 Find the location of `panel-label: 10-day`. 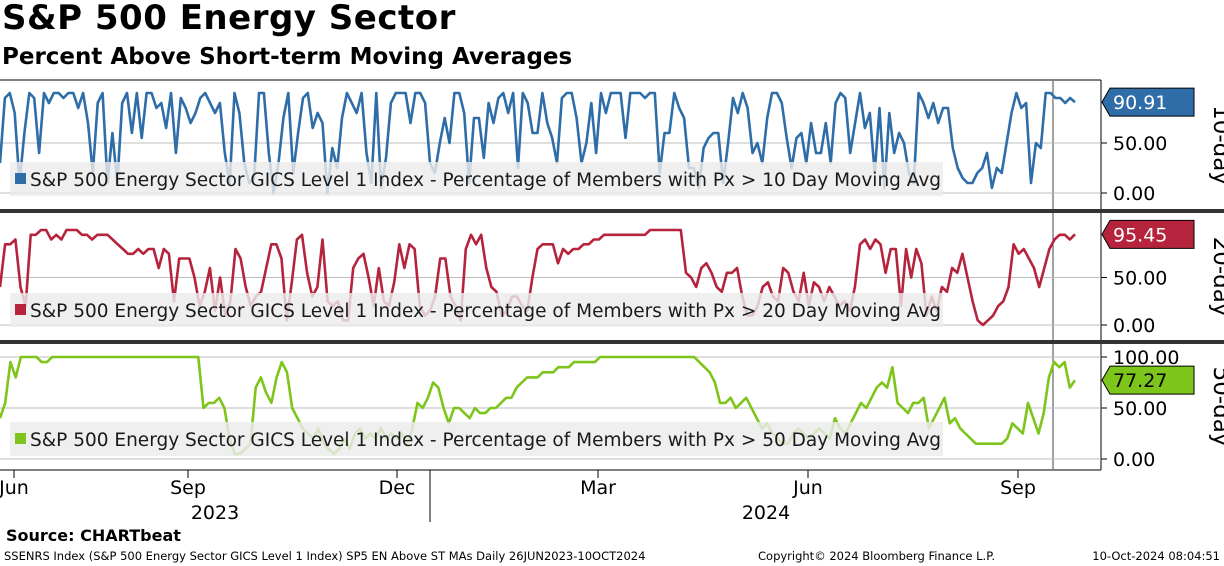

panel-label: 10-day is located at coordinates (1216, 145).